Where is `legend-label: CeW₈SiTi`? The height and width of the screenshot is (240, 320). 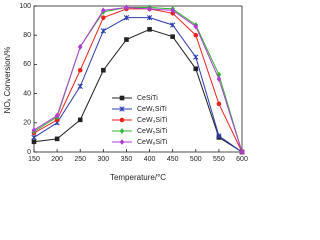
legend-label: CeW₈SiTi is located at coordinates (152, 142).